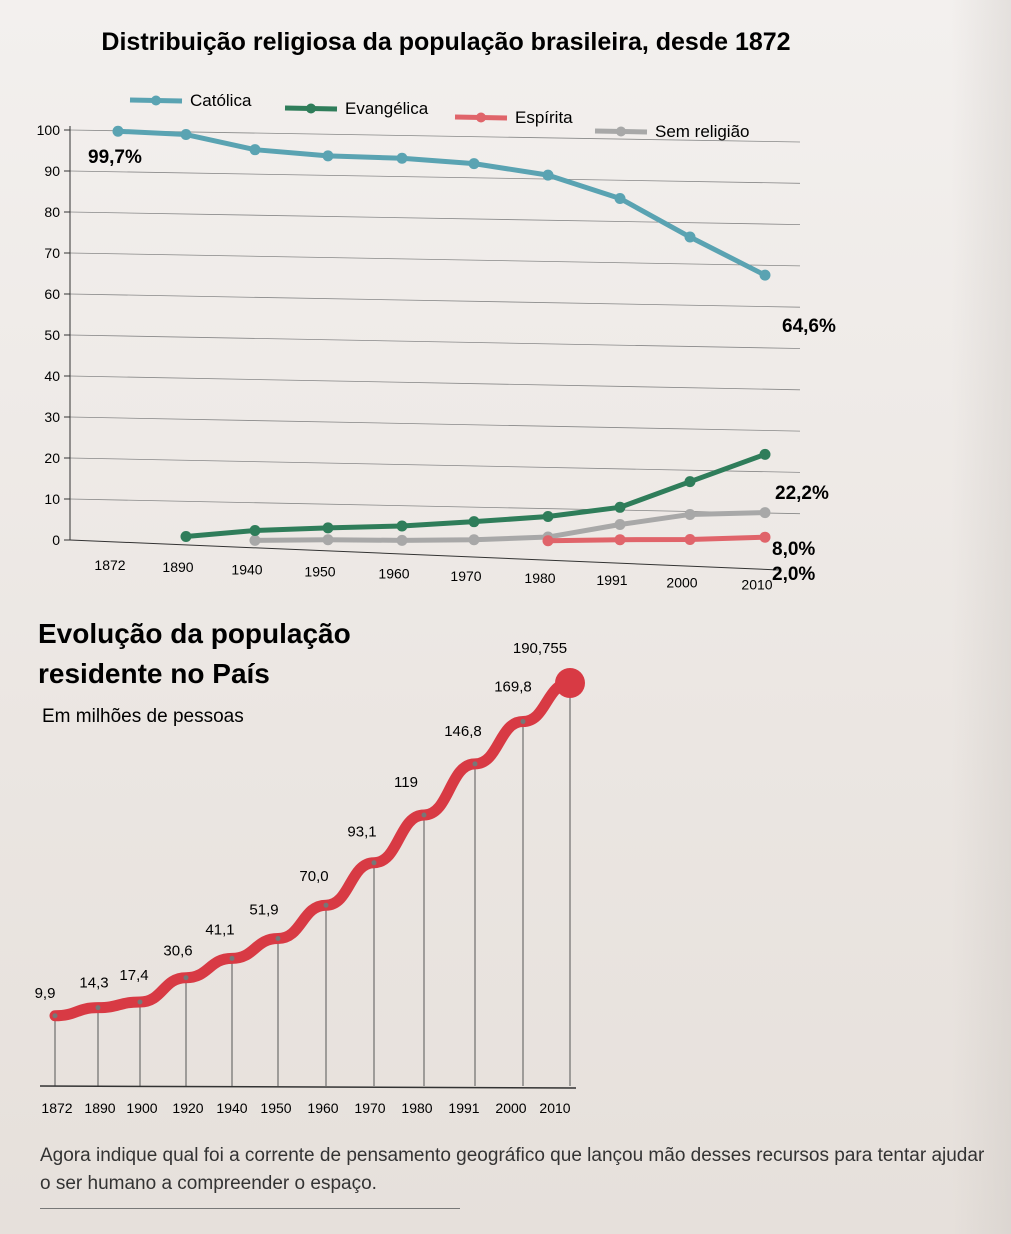 The height and width of the screenshot is (1234, 1011). Describe the element at coordinates (702, 131) in the screenshot. I see `legend-label: Sem religião` at that location.